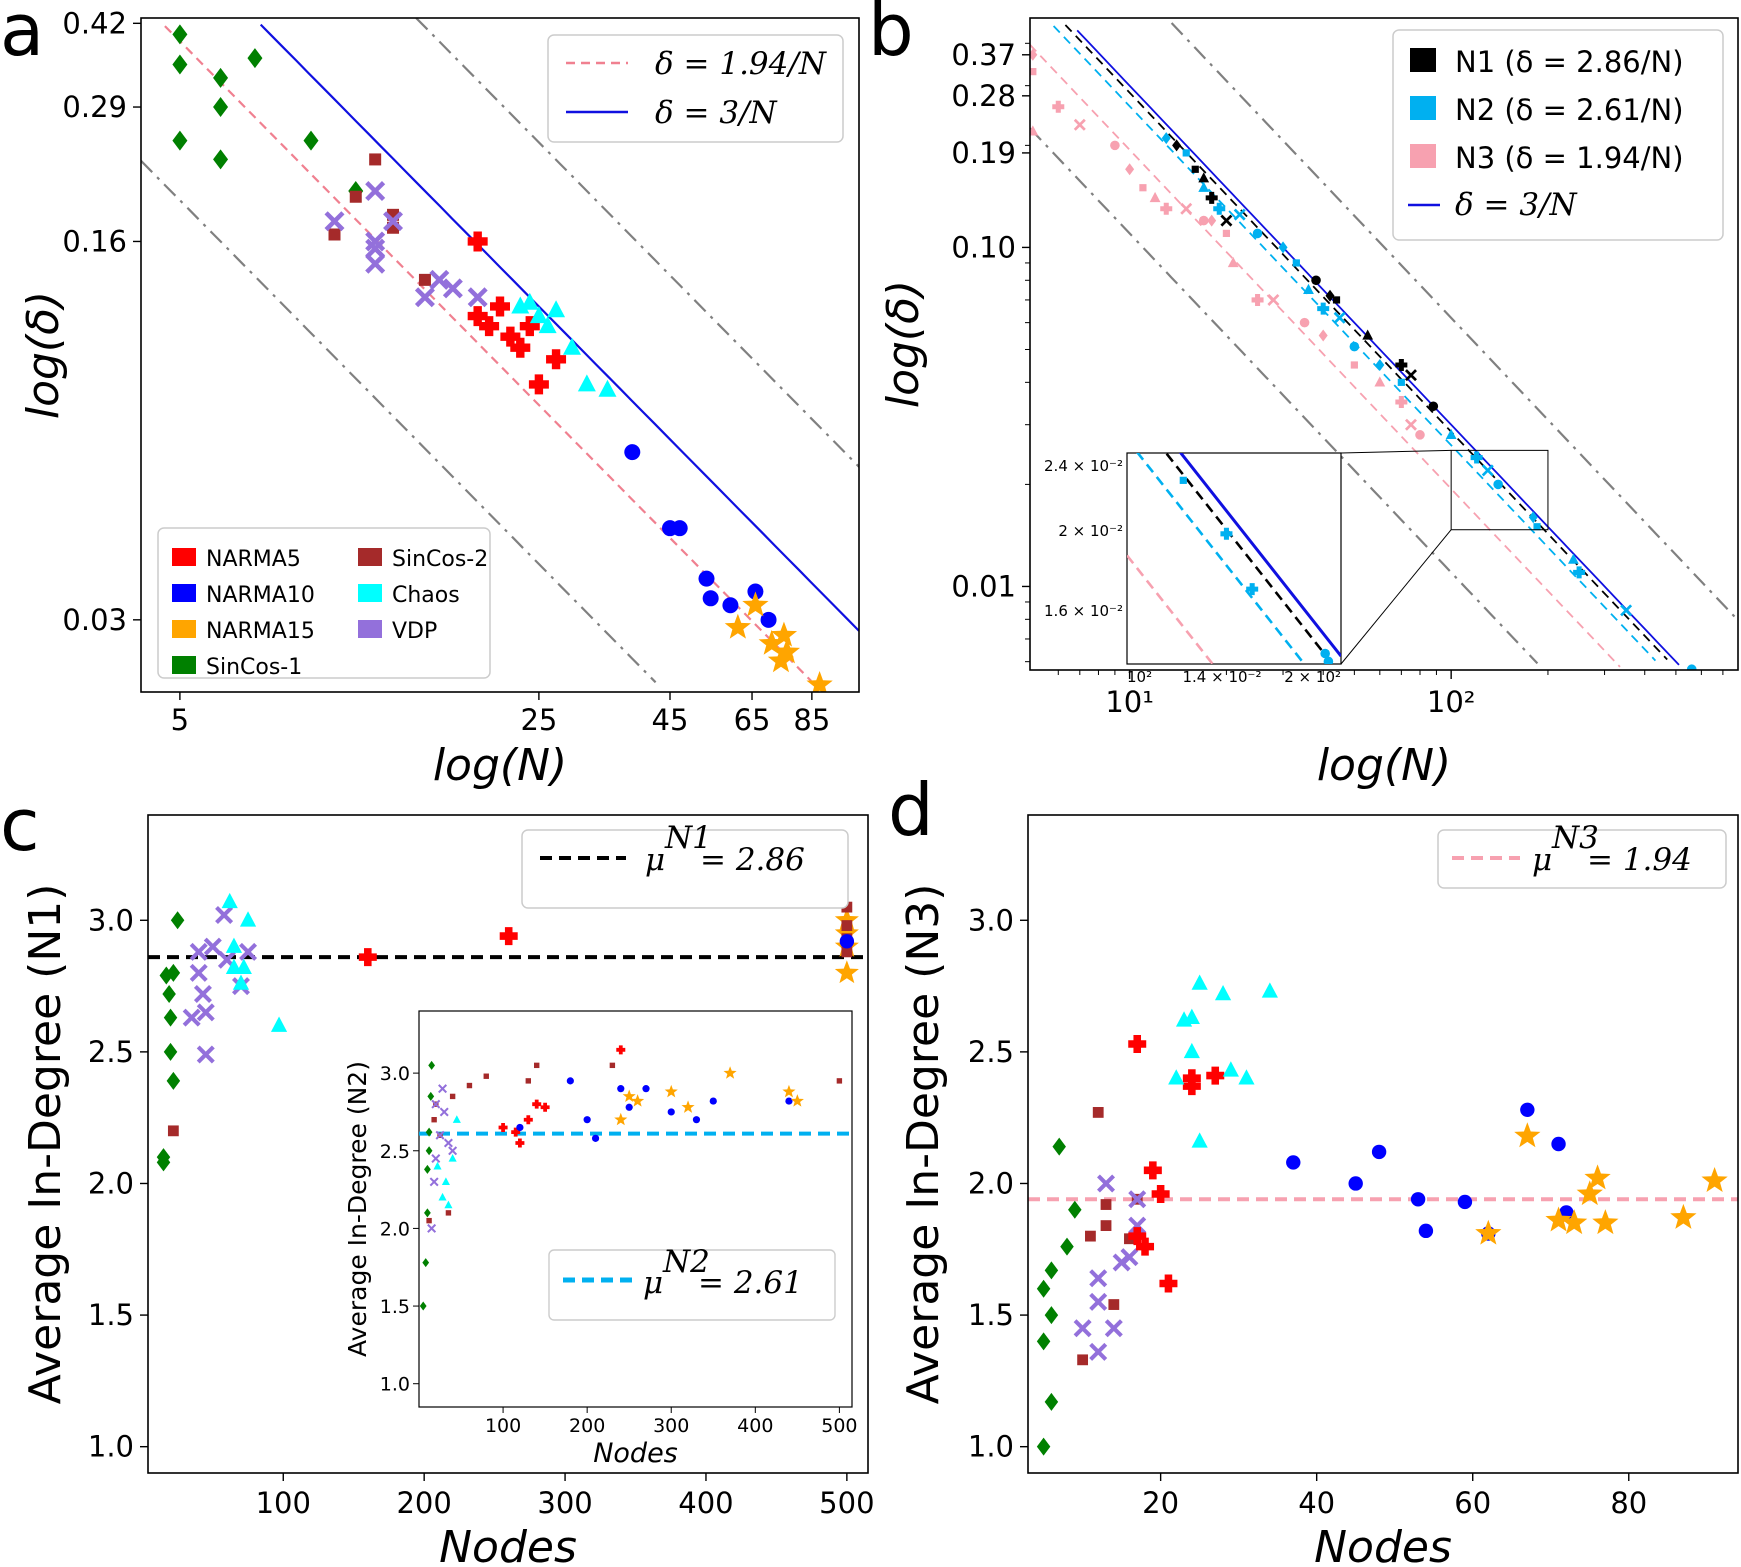  I want to click on y-axis-label: Average In-Degree (N3), so click(923, 1144).